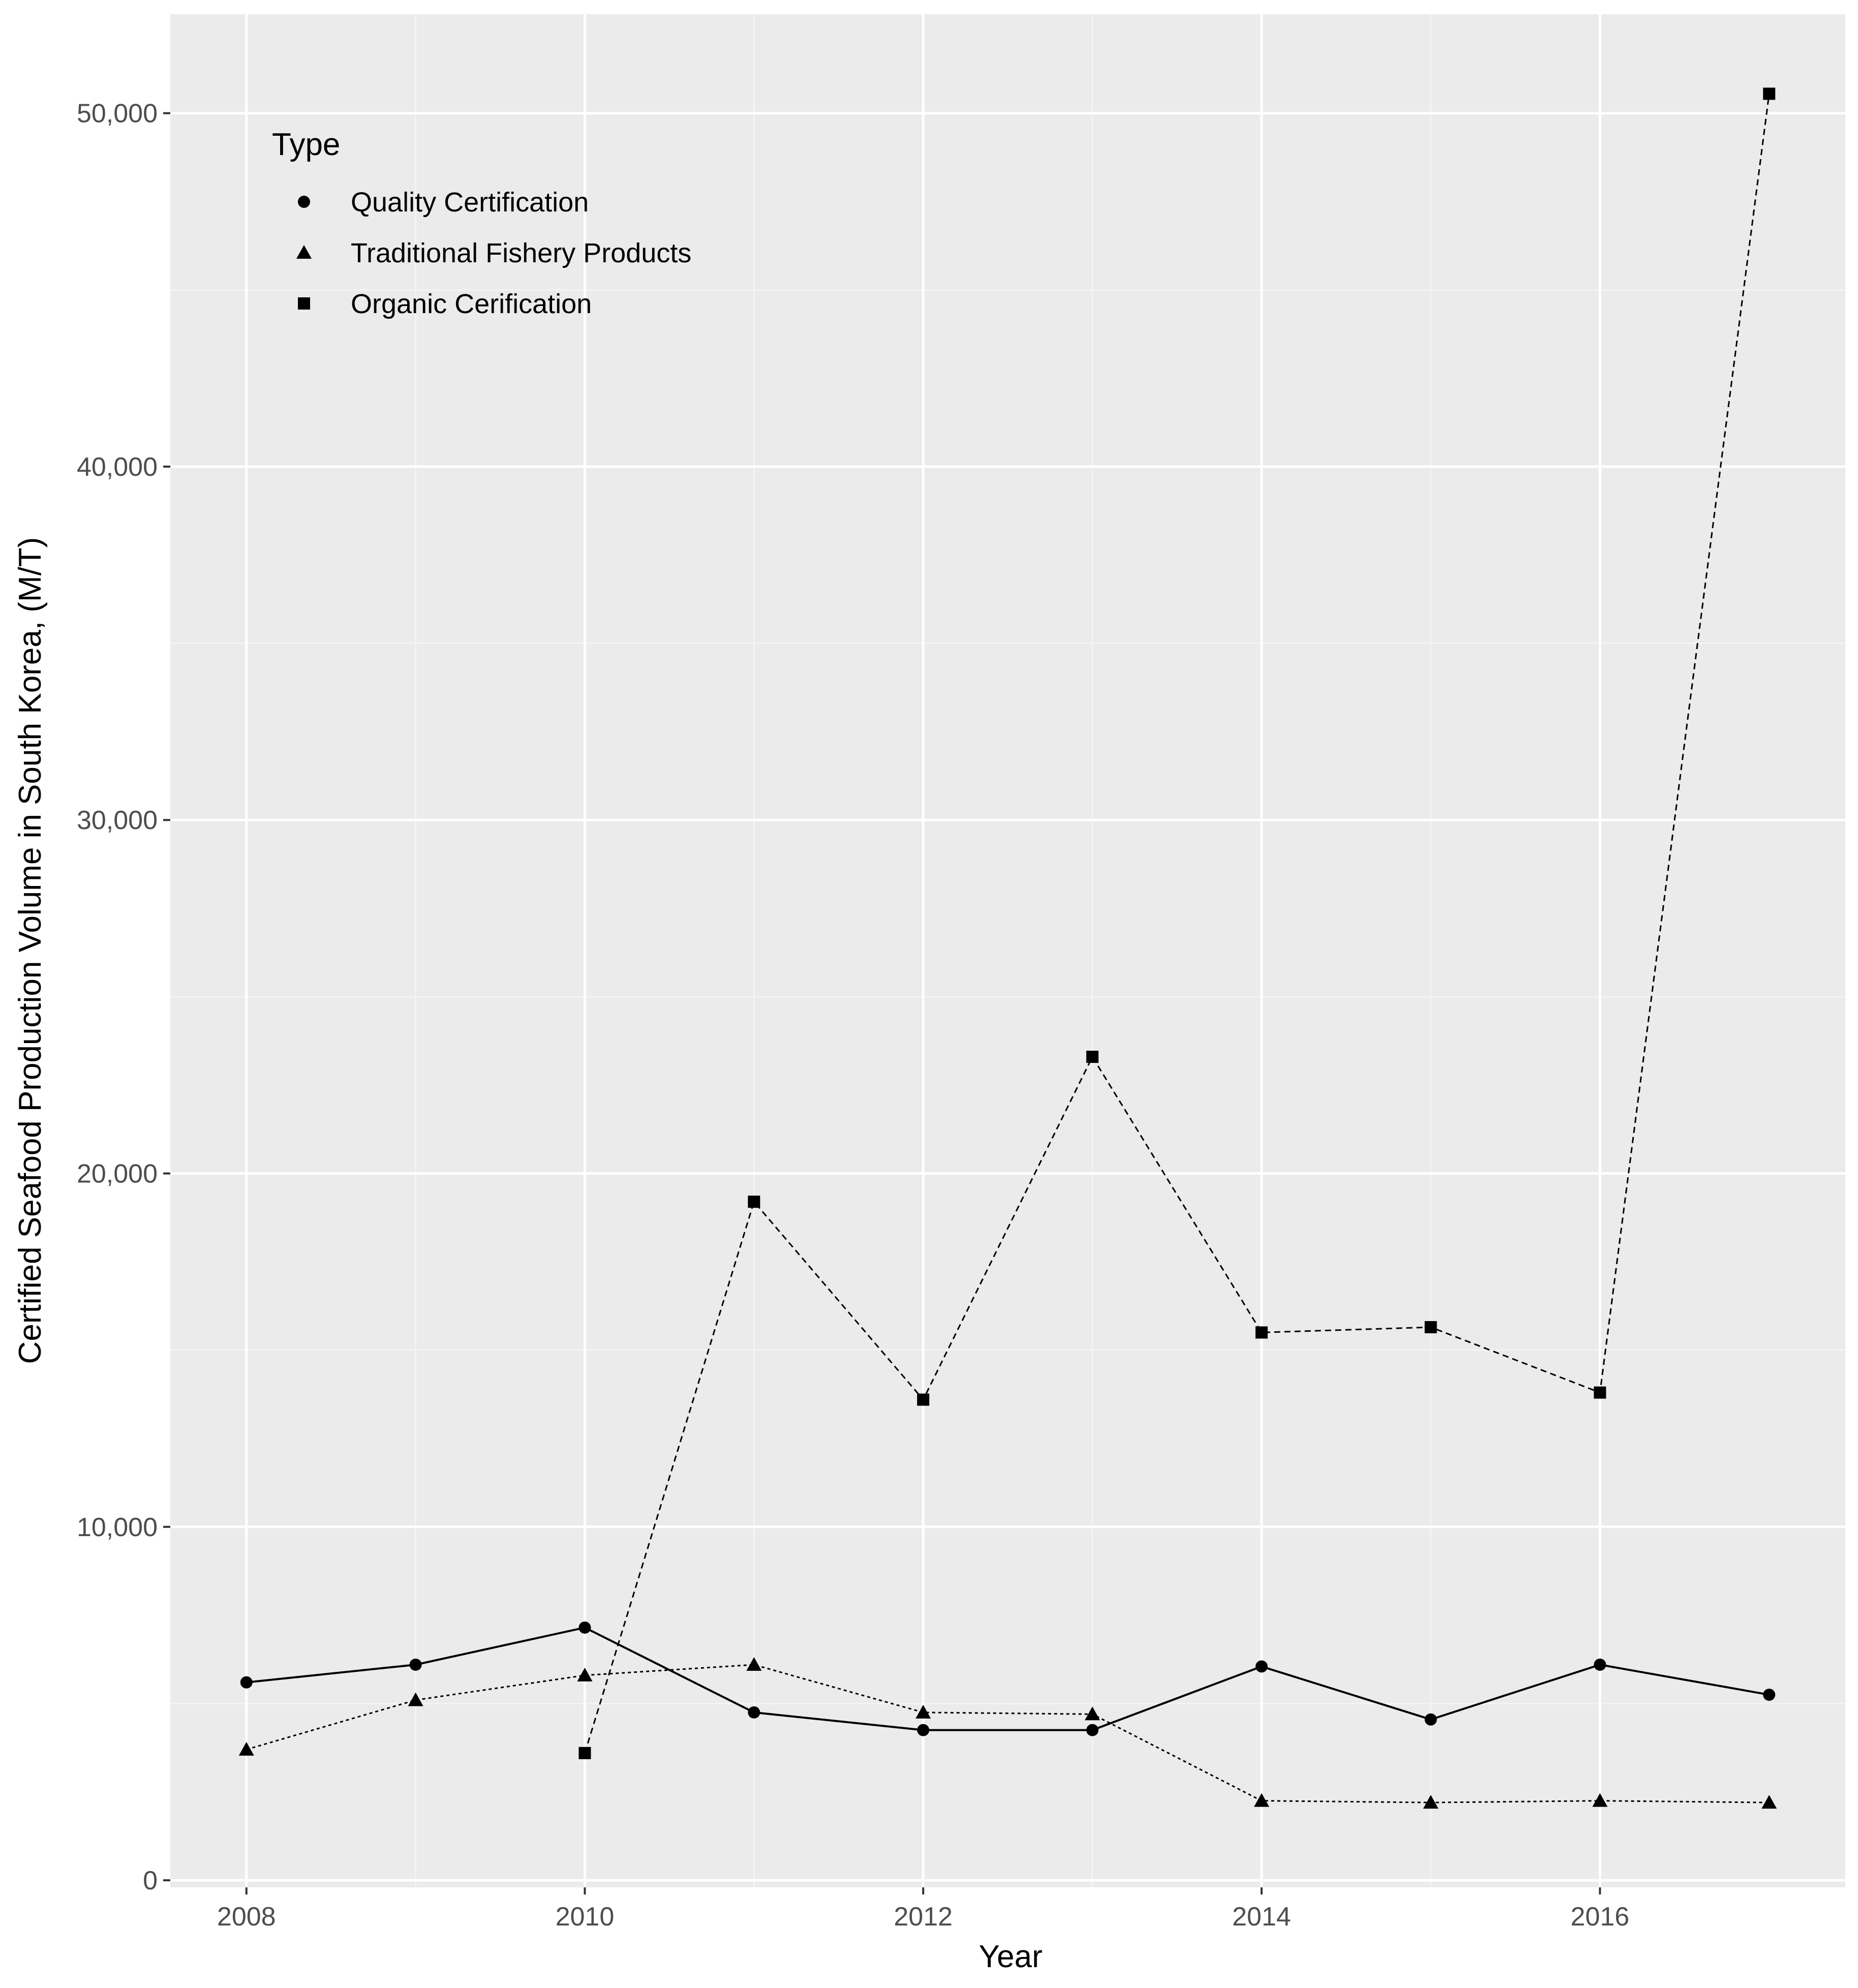 This screenshot has width=1858, height=1988. What do you see at coordinates (1600, 1917) in the screenshot?
I see `x-tick-label: 2016` at bounding box center [1600, 1917].